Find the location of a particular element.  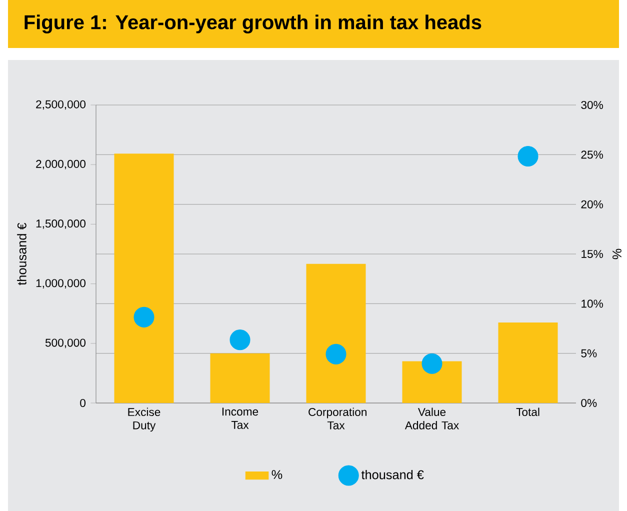

y2-tick-label: 15% is located at coordinates (592, 254).